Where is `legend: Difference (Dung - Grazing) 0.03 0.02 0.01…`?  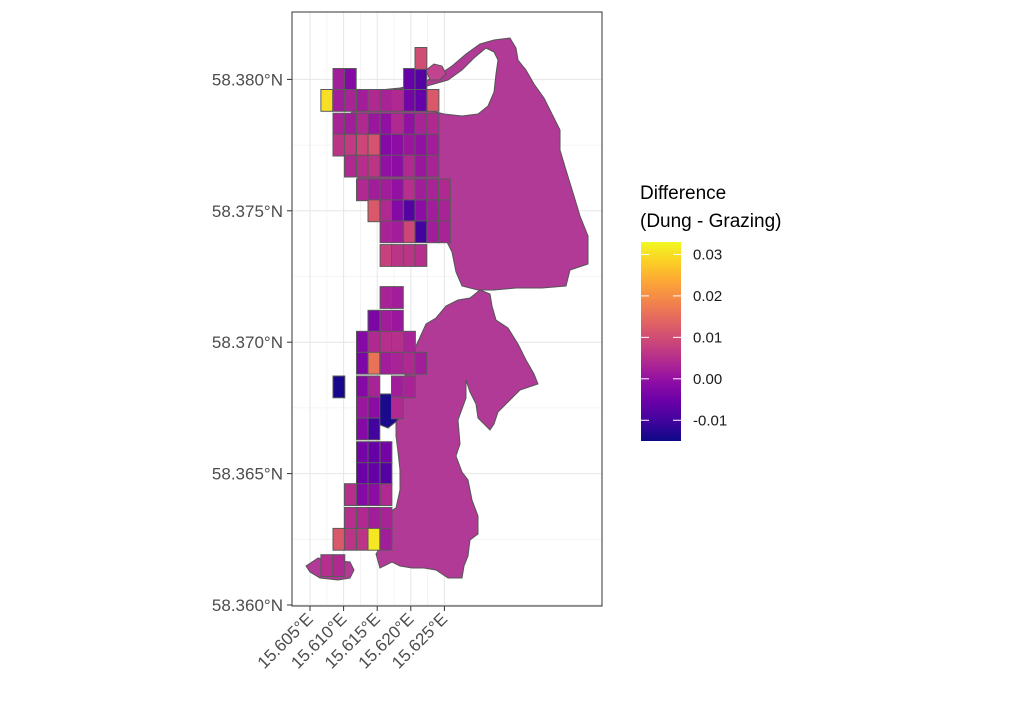 legend: Difference (Dung - Grazing) 0.03 0.02 0.01… is located at coordinates (711, 312).